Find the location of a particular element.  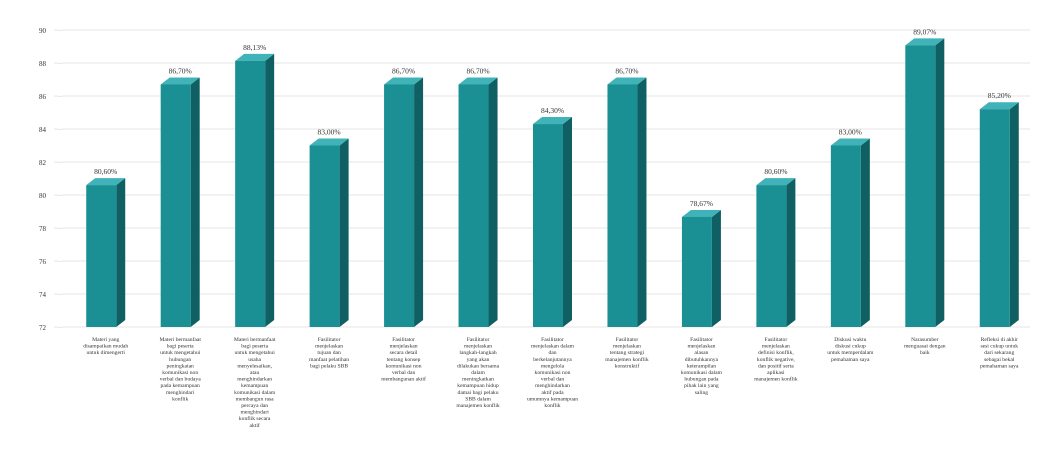

category-label-line: berkelanjutannya is located at coordinates (552, 360).